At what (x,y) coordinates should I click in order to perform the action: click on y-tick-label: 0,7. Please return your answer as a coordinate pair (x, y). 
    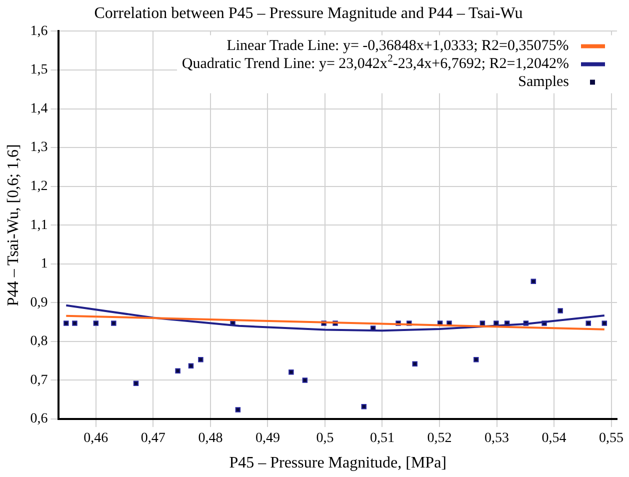
    Looking at the image, I should click on (39, 380).